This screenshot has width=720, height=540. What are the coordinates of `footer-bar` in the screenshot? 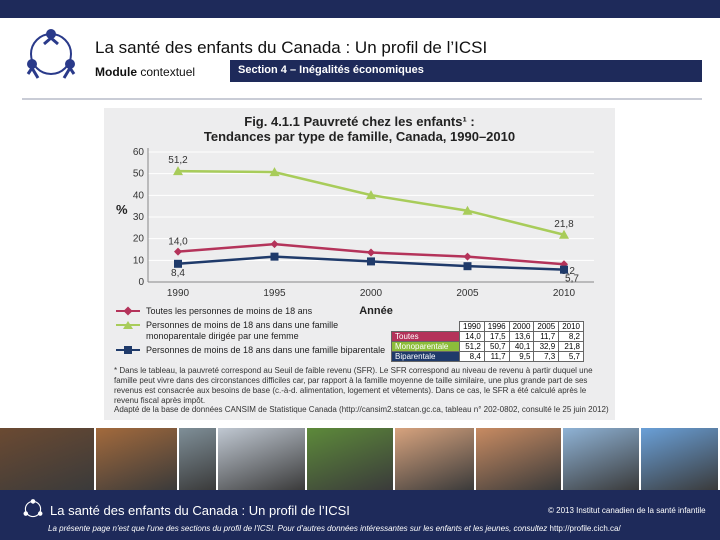 It's located at (360, 515).